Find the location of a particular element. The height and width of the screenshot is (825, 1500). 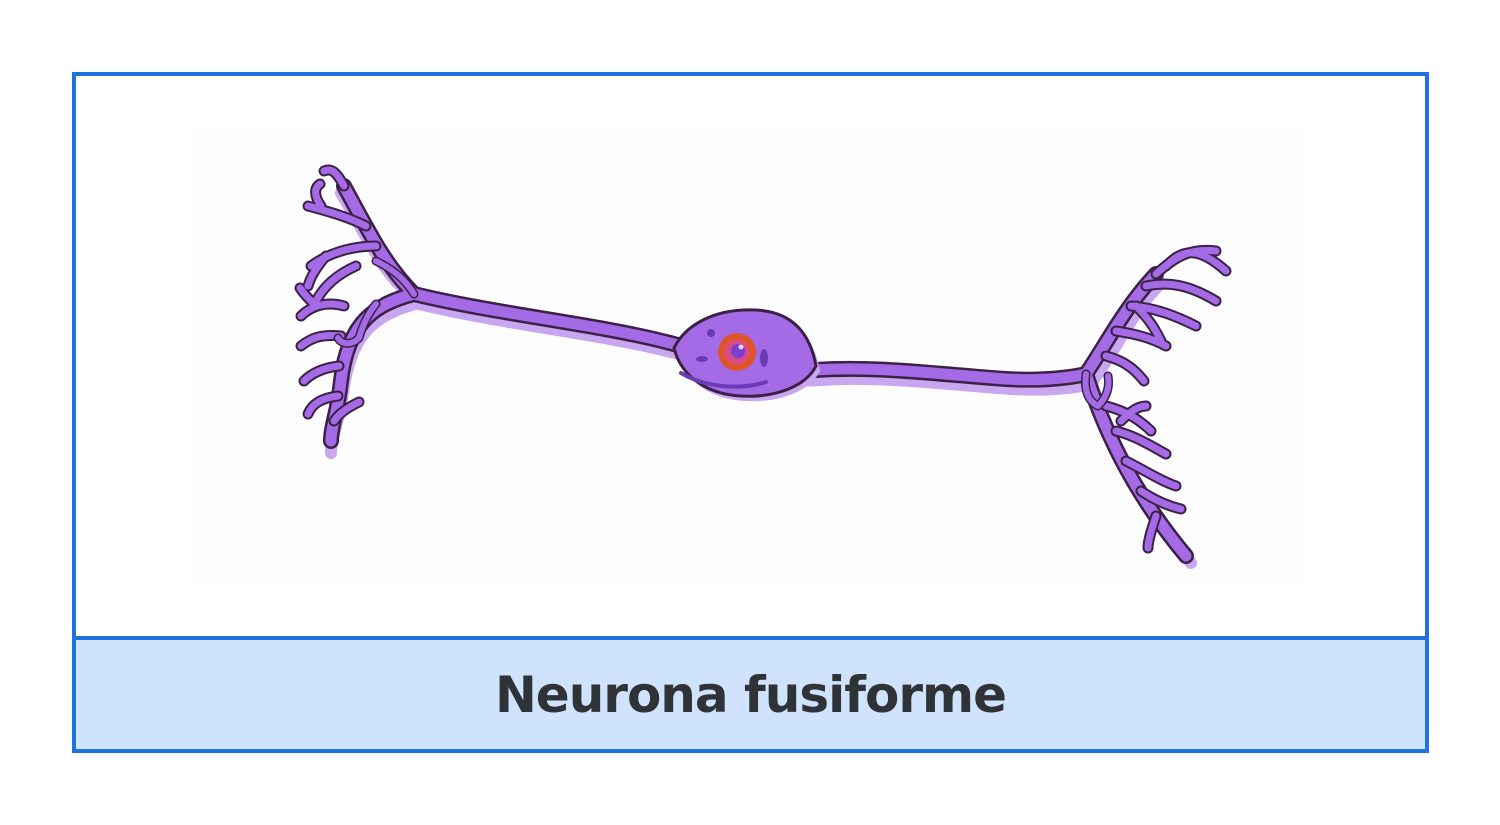

left-dendrites is located at coordinates (356, 295).